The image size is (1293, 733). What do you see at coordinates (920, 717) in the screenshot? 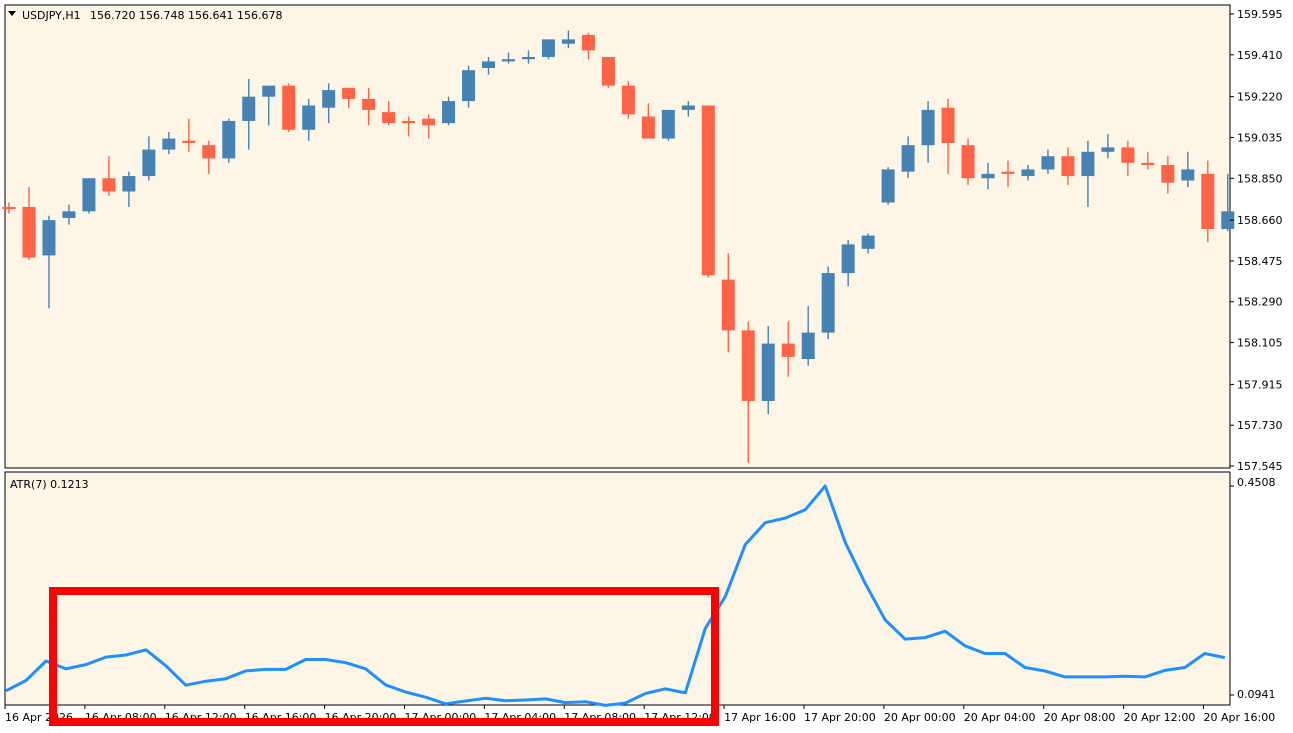
I see `time-tick-label: 20 Apr 00:00` at bounding box center [920, 717].